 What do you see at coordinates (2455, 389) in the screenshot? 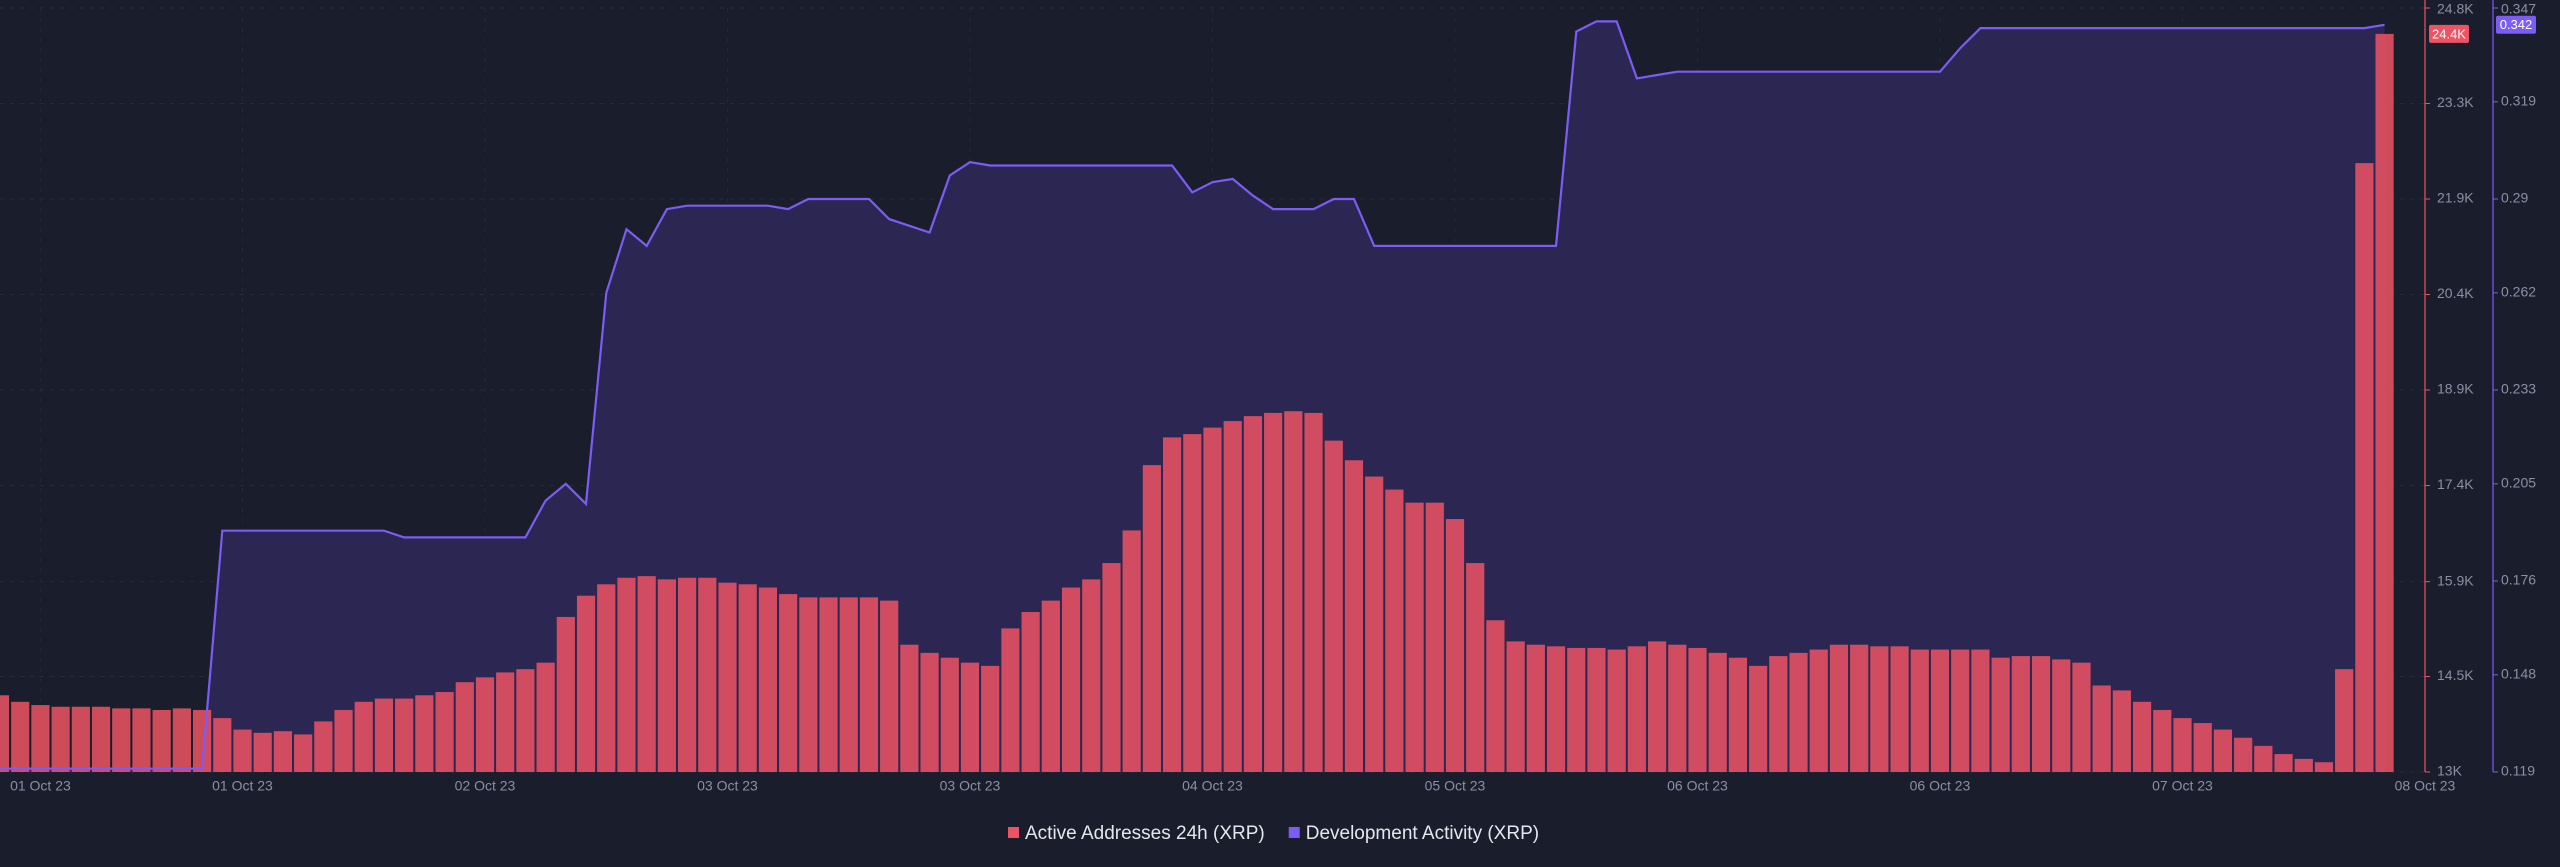
I see `y-tick-label: 18.9K` at bounding box center [2455, 389].